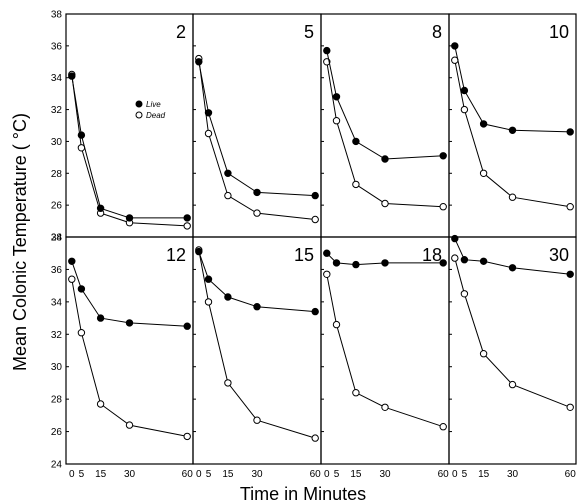 This screenshot has height=504, width=582. What do you see at coordinates (57, 400) in the screenshot?
I see `y-tick-label: 28` at bounding box center [57, 400].